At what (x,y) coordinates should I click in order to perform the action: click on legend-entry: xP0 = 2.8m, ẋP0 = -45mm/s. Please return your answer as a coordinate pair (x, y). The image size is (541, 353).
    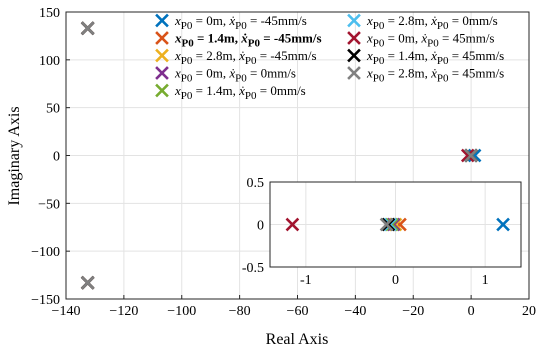
    Looking at the image, I should click on (236, 57).